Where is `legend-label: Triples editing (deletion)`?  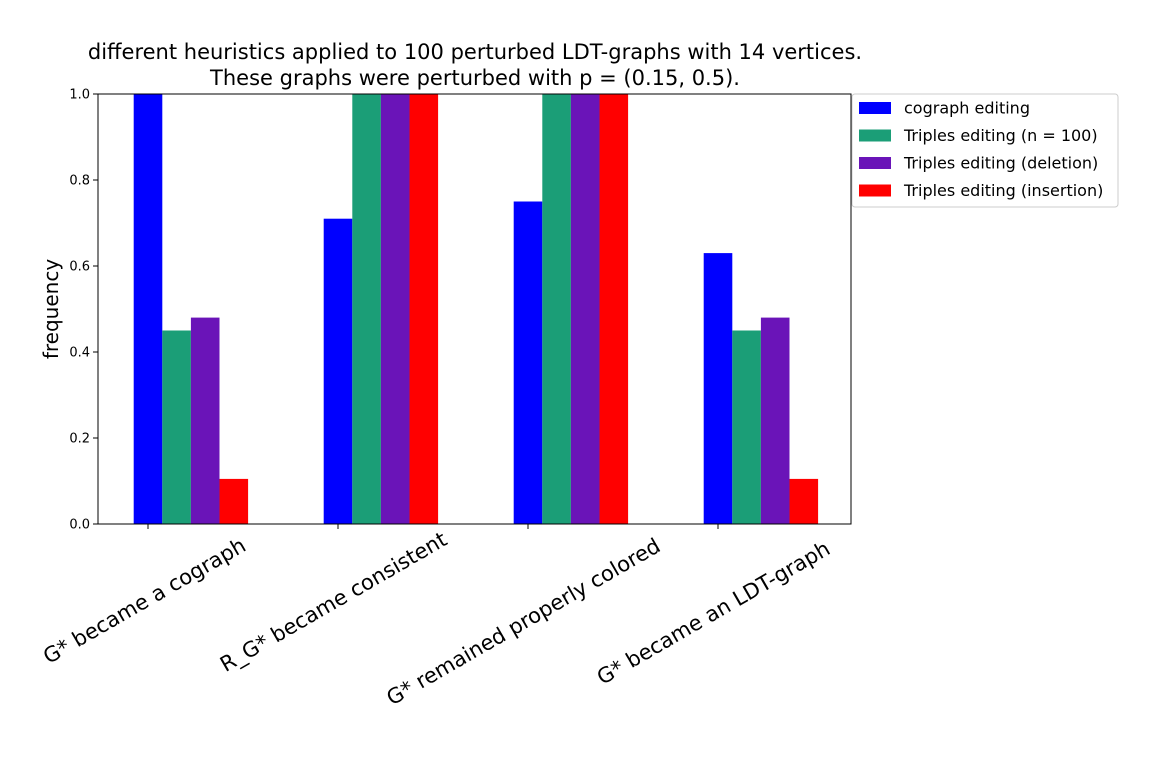
legend-label: Triples editing (deletion) is located at coordinates (1000, 163).